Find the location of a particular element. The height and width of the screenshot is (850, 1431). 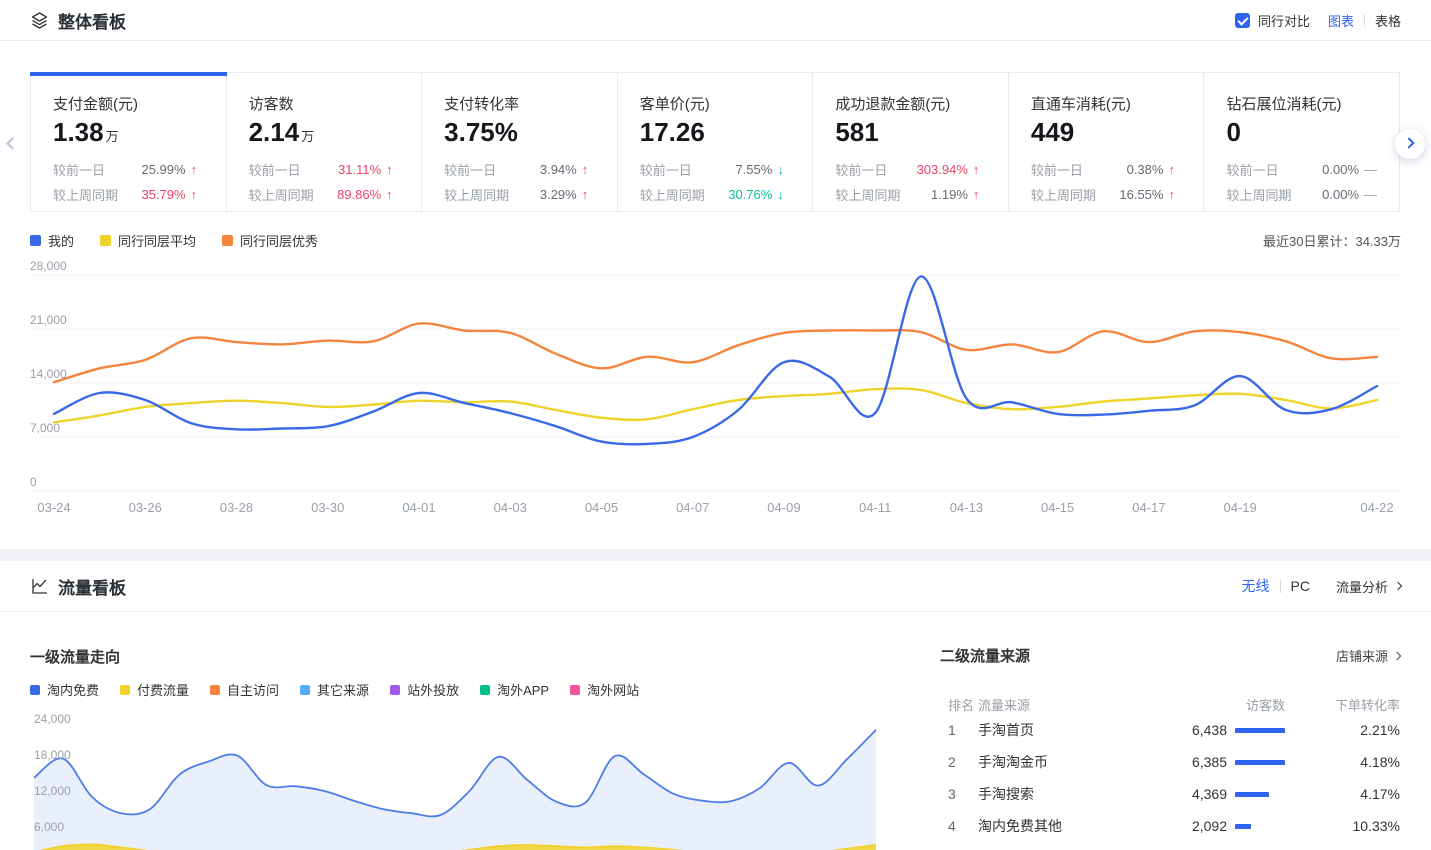

row-rate: 2.21% is located at coordinates (1380, 730).